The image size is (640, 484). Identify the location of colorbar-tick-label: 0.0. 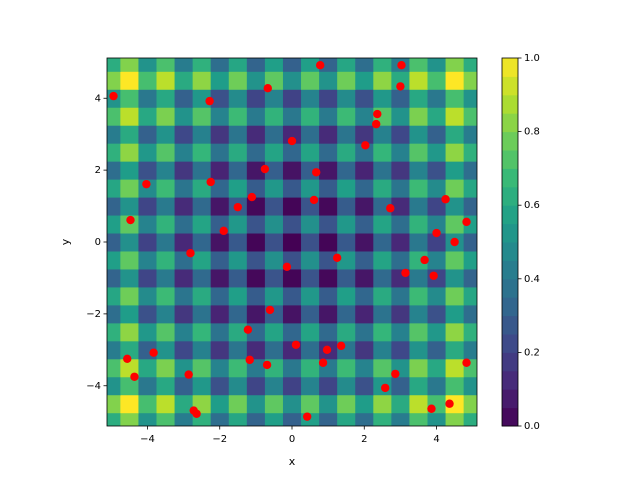
(532, 426).